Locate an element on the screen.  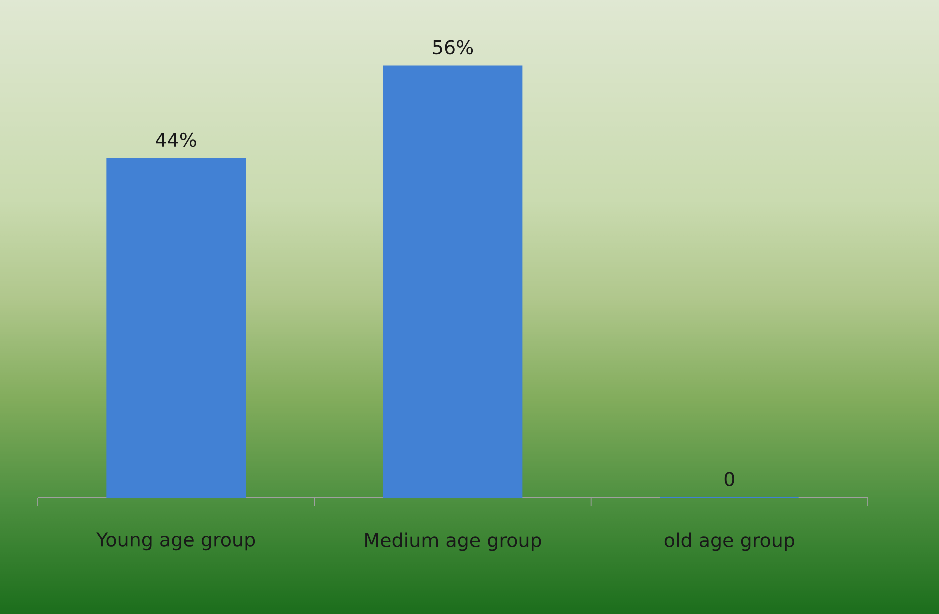
x-tick-label: Medium age group is located at coordinates (454, 542).